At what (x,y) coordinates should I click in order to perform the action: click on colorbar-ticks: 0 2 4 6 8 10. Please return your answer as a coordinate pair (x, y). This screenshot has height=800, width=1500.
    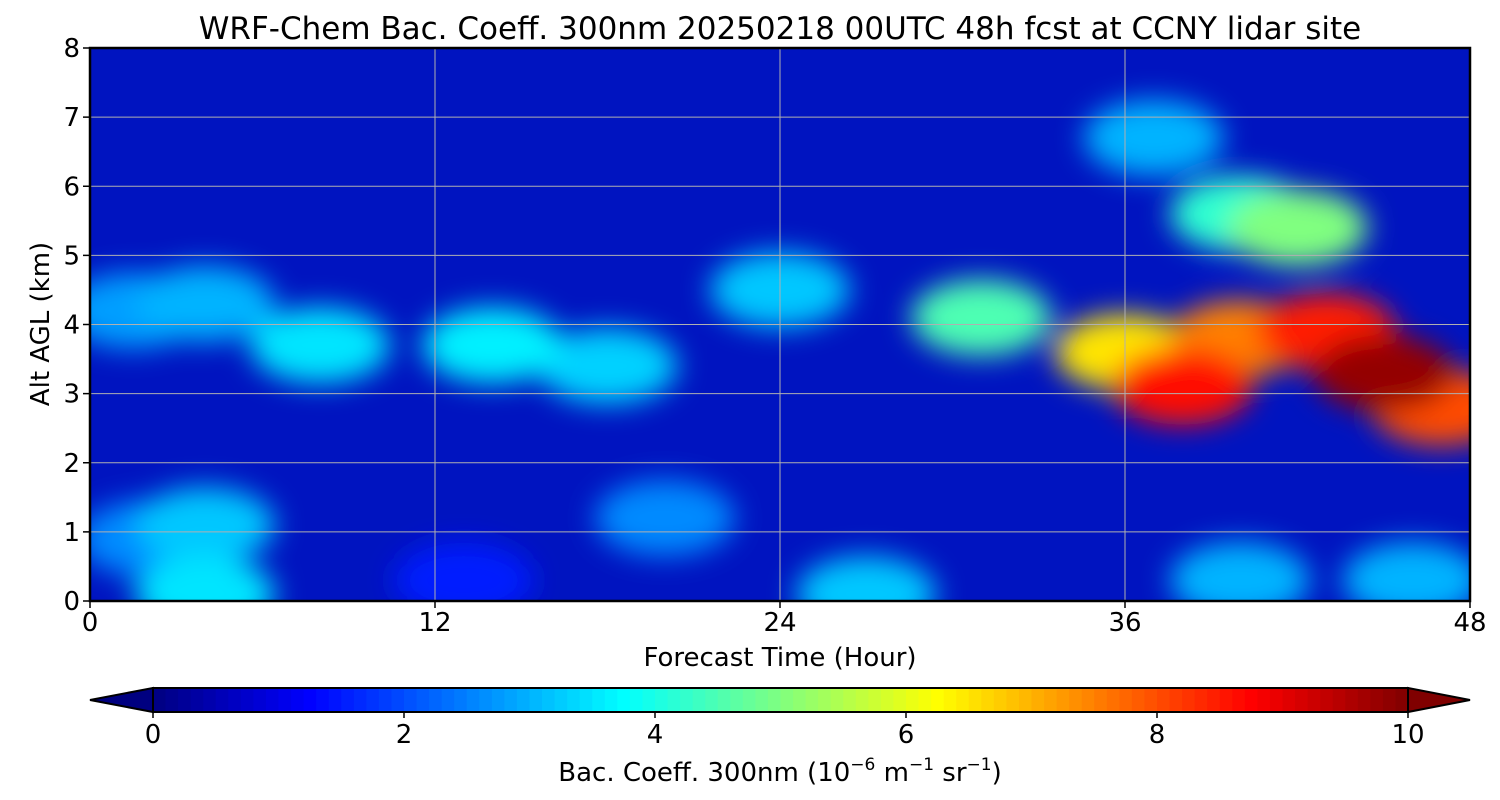
    Looking at the image, I should click on (785, 731).